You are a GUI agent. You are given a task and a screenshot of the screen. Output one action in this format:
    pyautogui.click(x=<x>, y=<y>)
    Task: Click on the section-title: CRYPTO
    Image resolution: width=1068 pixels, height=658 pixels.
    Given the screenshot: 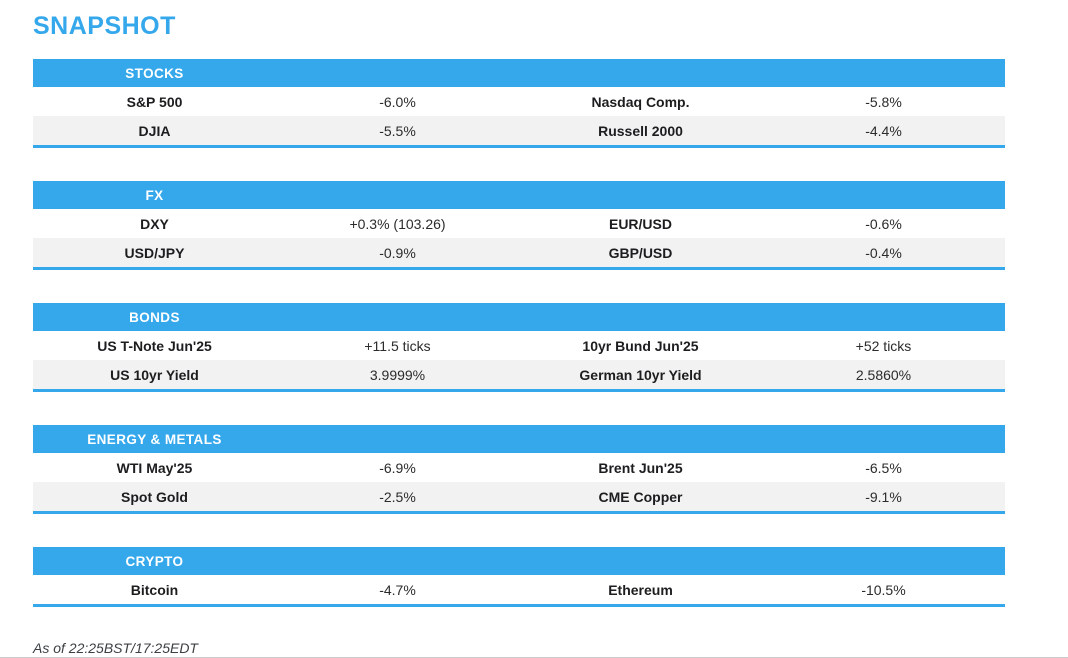 What is the action you would take?
    pyautogui.click(x=154, y=561)
    